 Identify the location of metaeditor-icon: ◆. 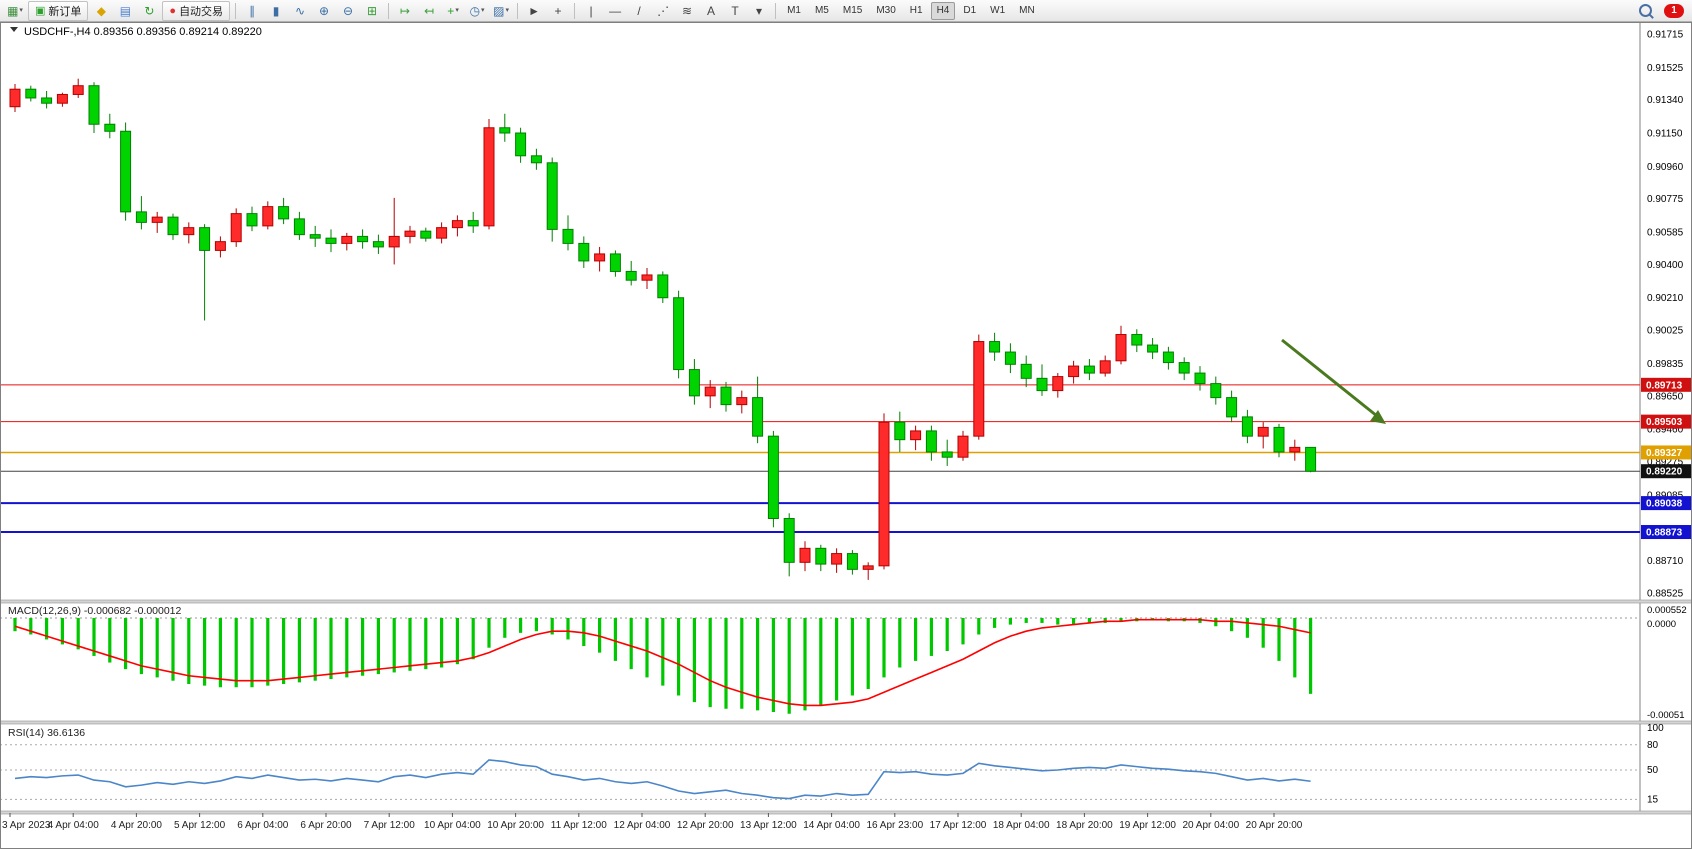
(101, 10).